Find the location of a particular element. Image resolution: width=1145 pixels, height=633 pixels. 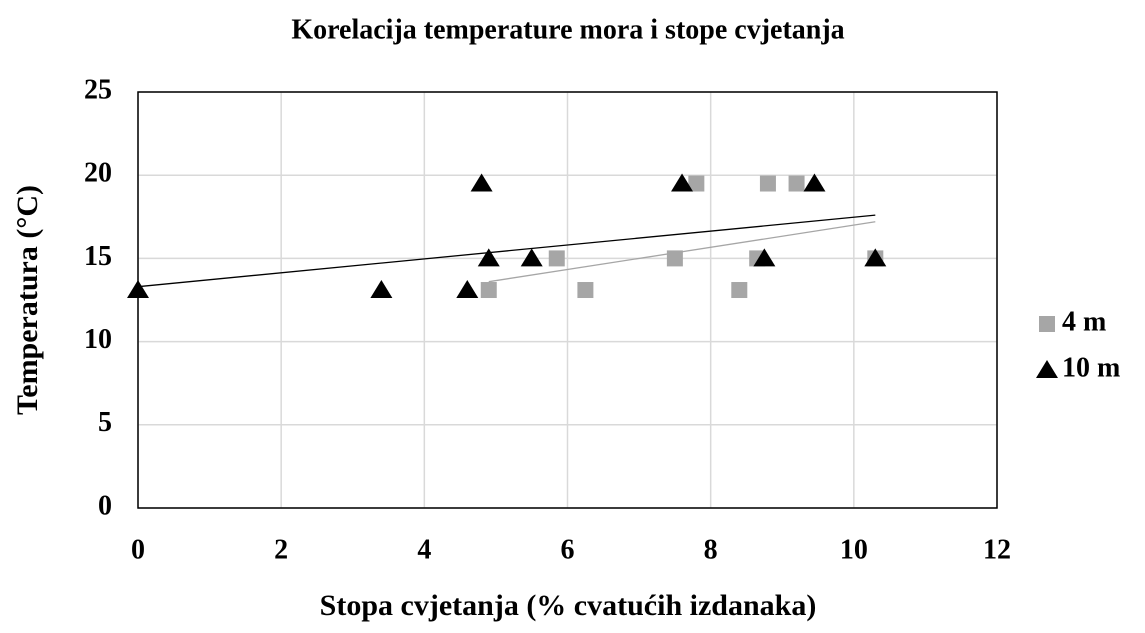

y-tick-label: 20 is located at coordinates (98, 173).